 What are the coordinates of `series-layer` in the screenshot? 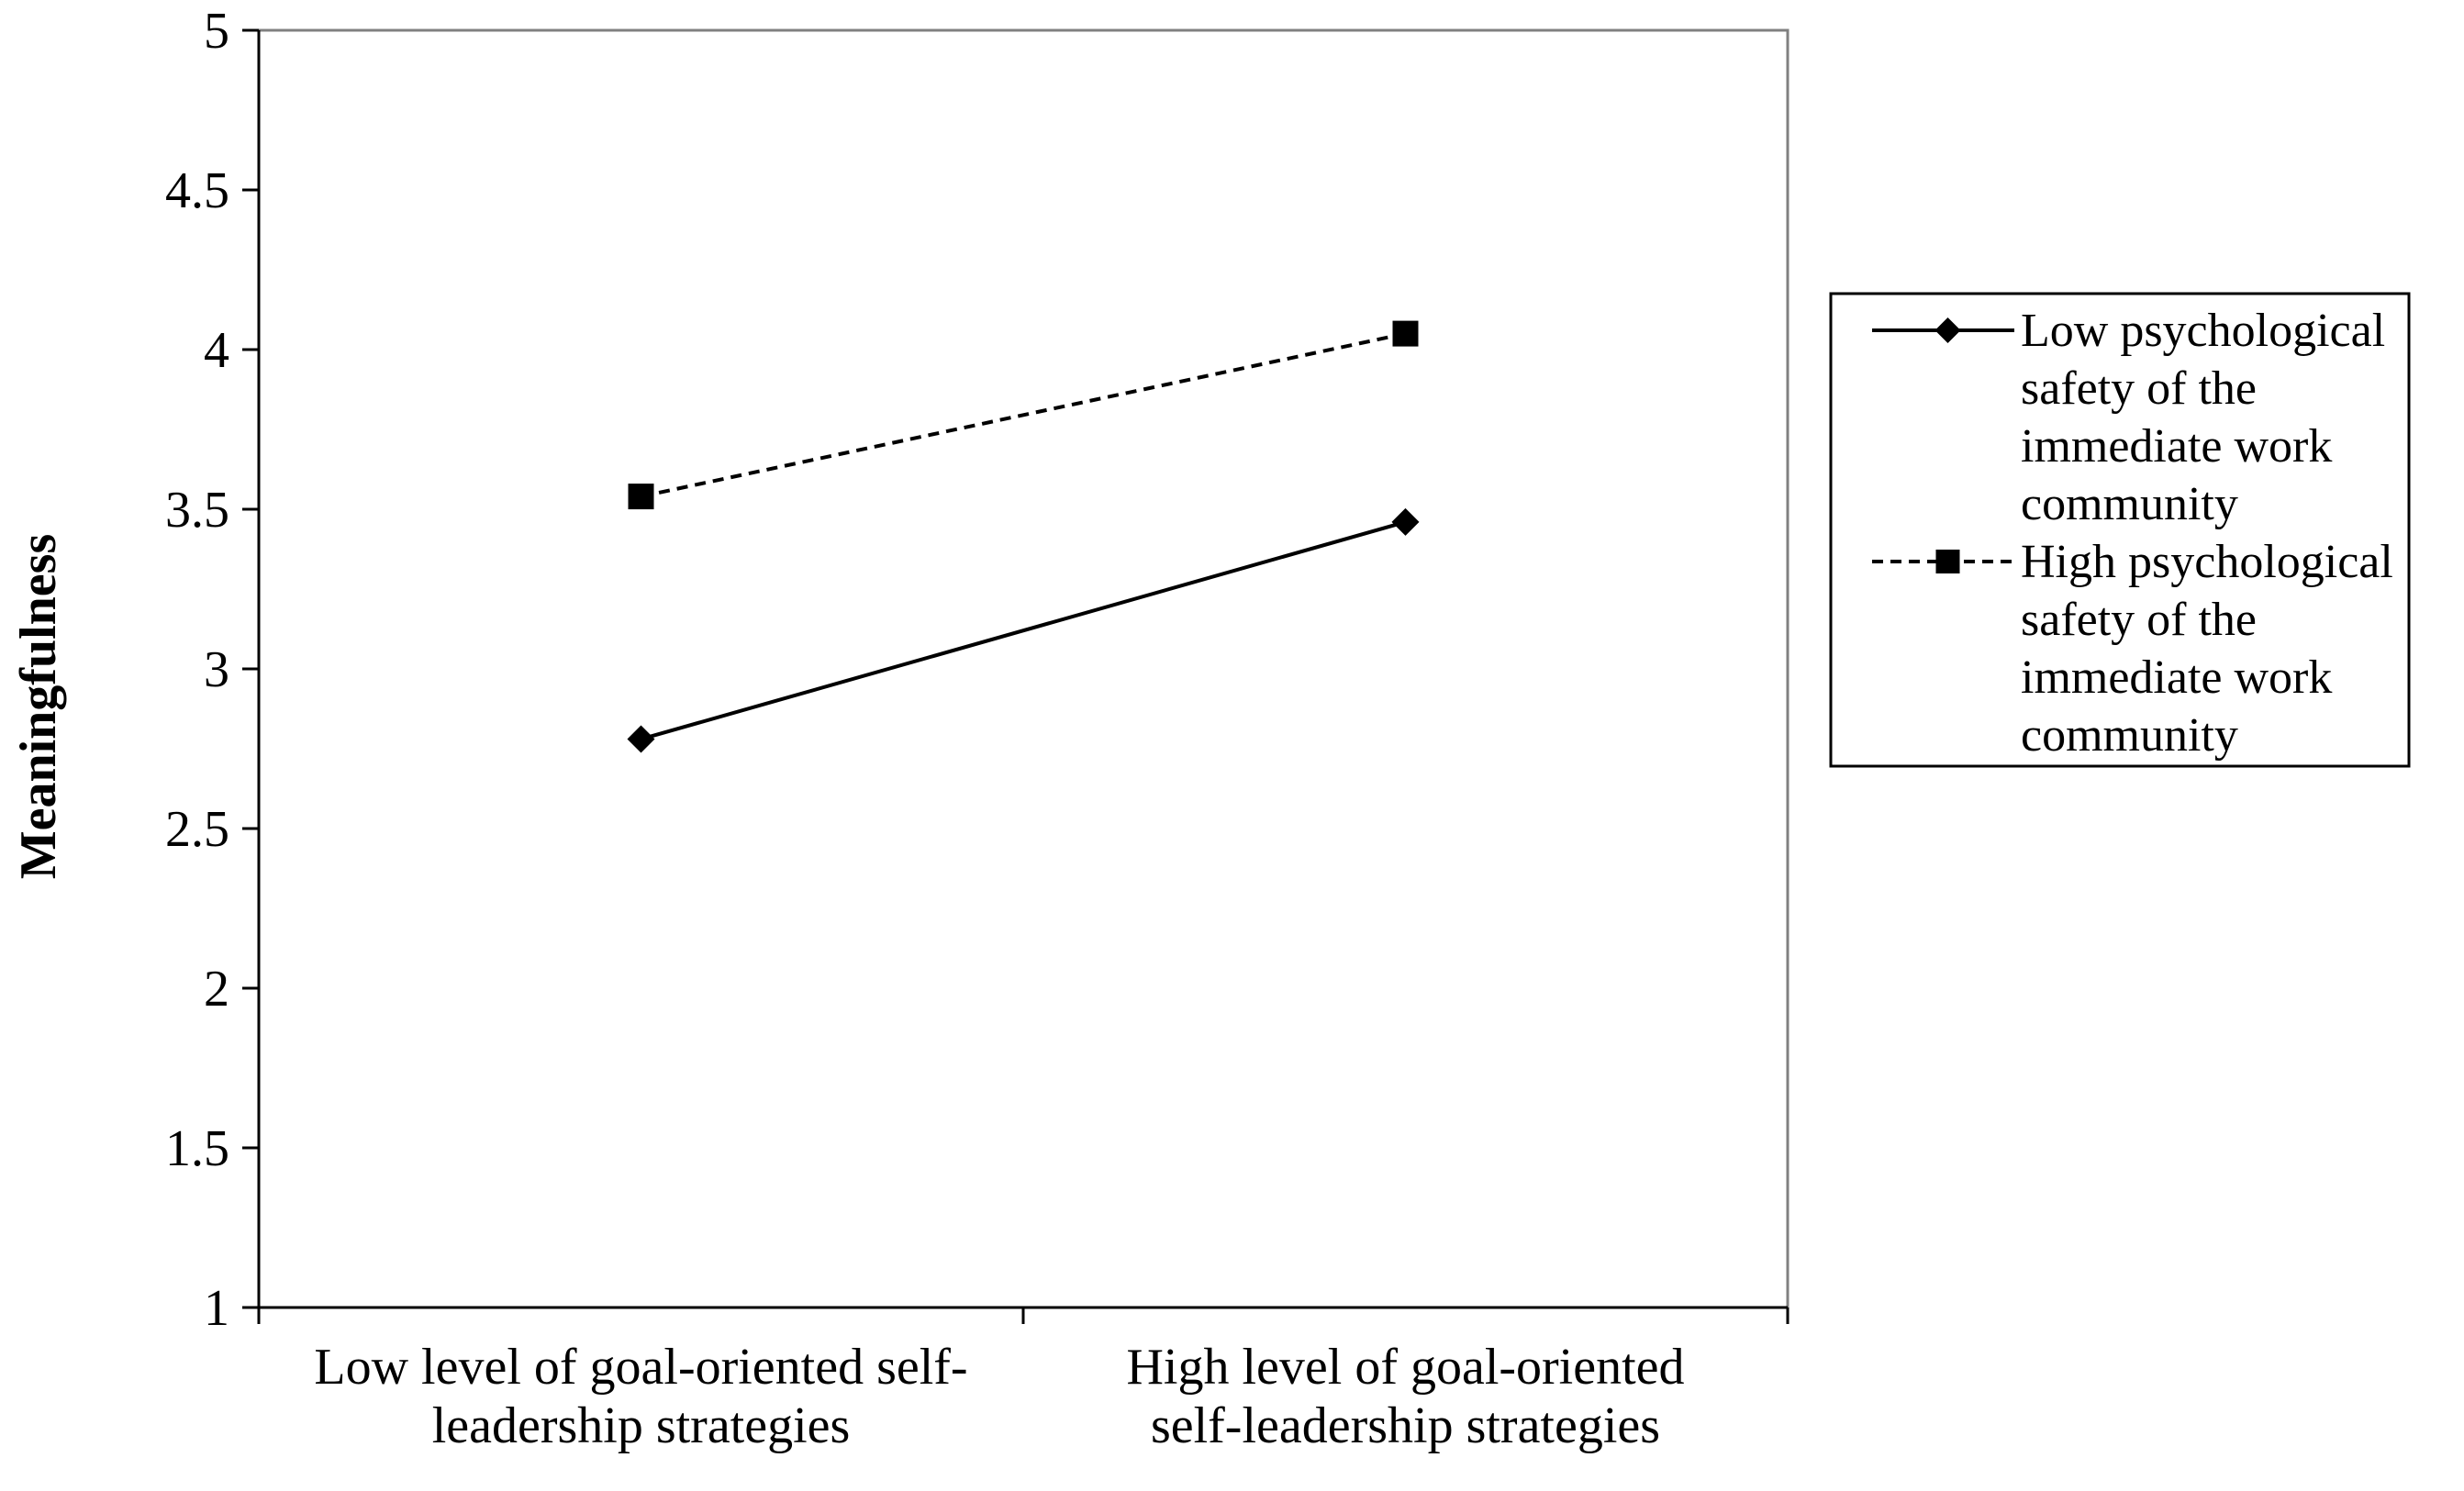 It's located at (1023, 536).